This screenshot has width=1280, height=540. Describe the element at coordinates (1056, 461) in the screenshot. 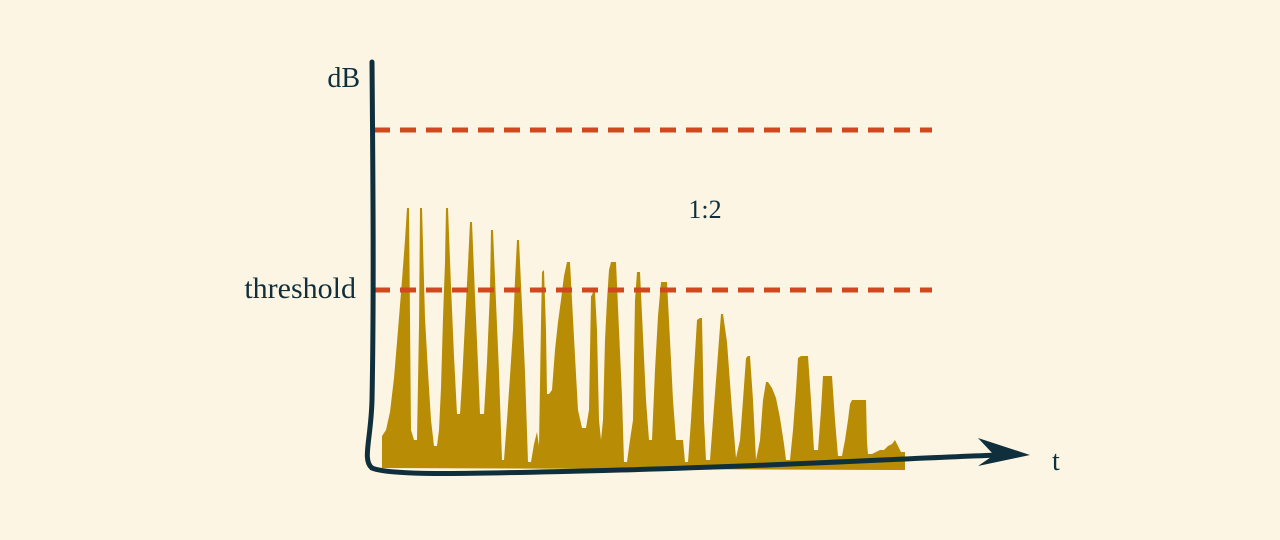

I see `x-axis-label: t` at that location.